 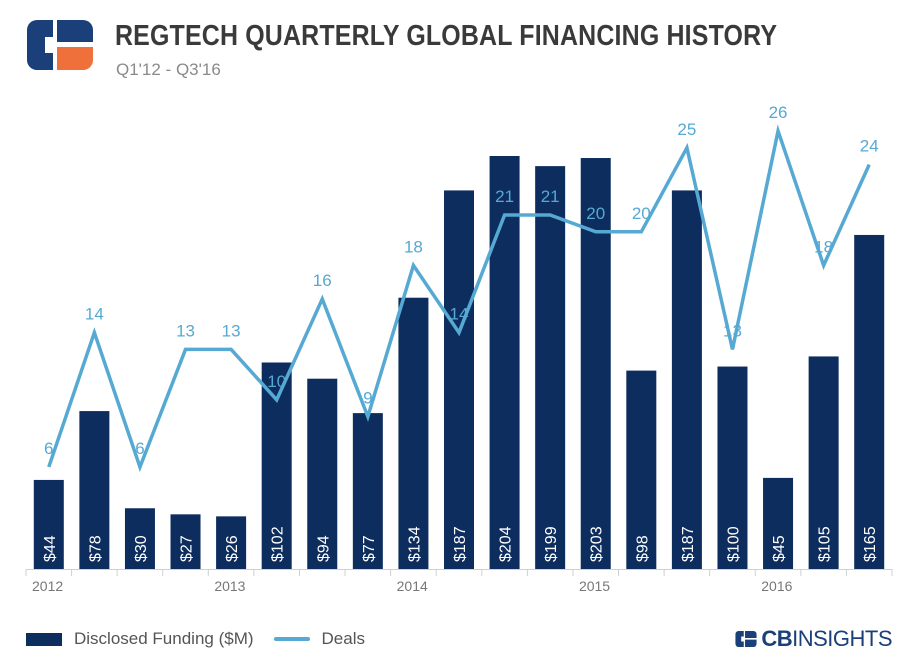 I want to click on brand-wordmark: CB INSIGHTS, so click(x=813, y=639).